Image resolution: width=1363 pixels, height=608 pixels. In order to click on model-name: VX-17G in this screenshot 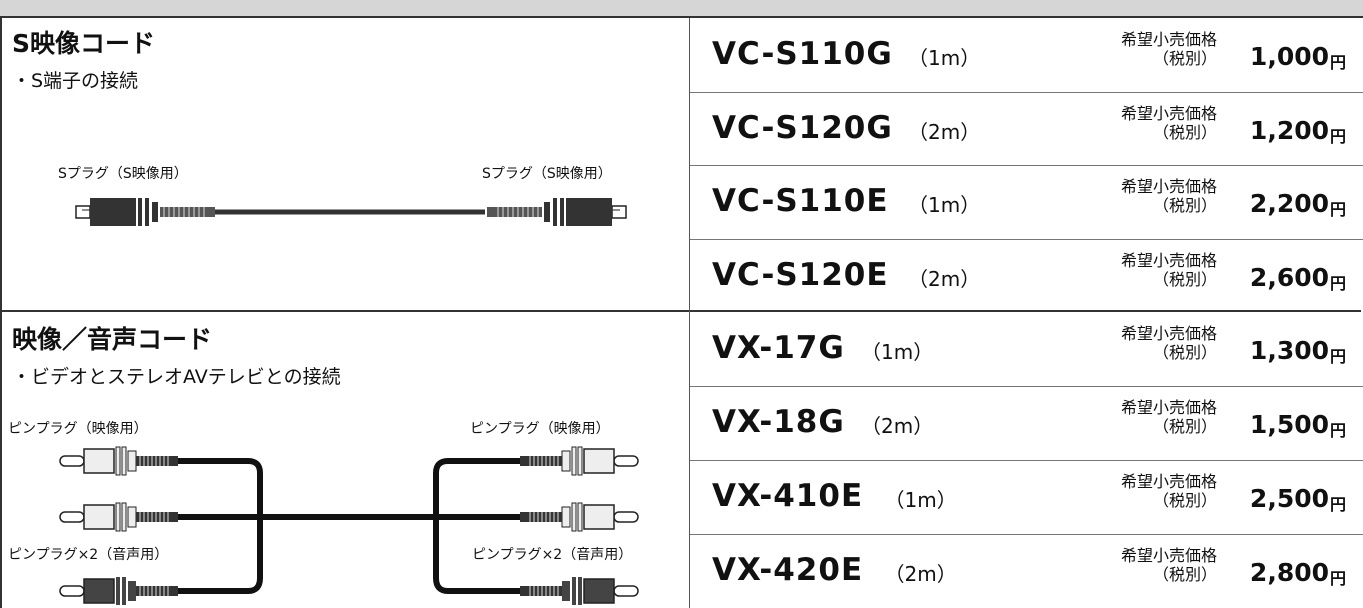, I will do `click(778, 348)`.